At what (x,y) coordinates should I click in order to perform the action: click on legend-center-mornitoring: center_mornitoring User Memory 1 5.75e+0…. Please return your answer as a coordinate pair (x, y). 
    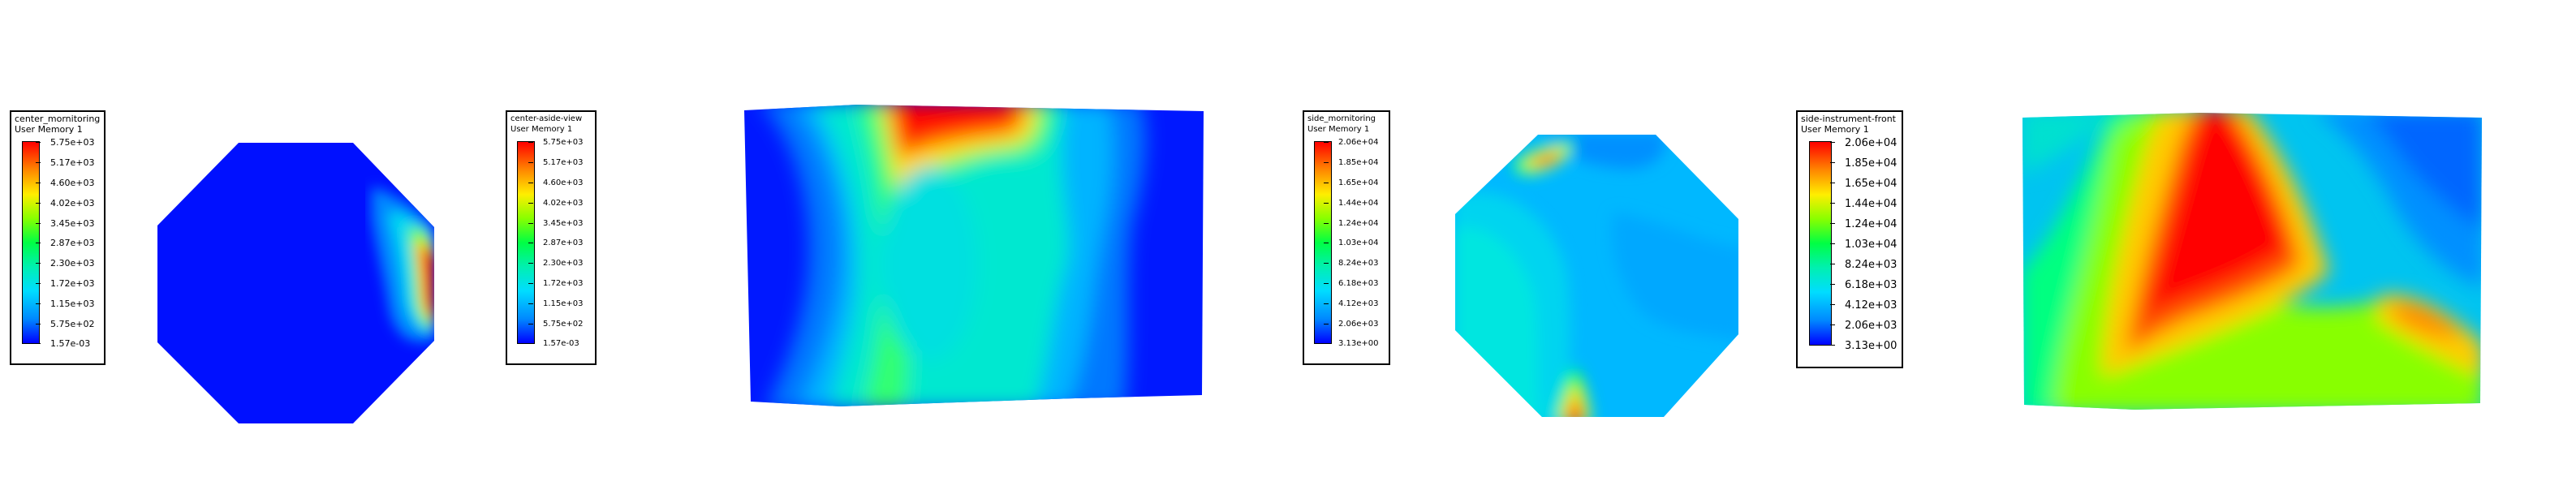
    Looking at the image, I should click on (58, 237).